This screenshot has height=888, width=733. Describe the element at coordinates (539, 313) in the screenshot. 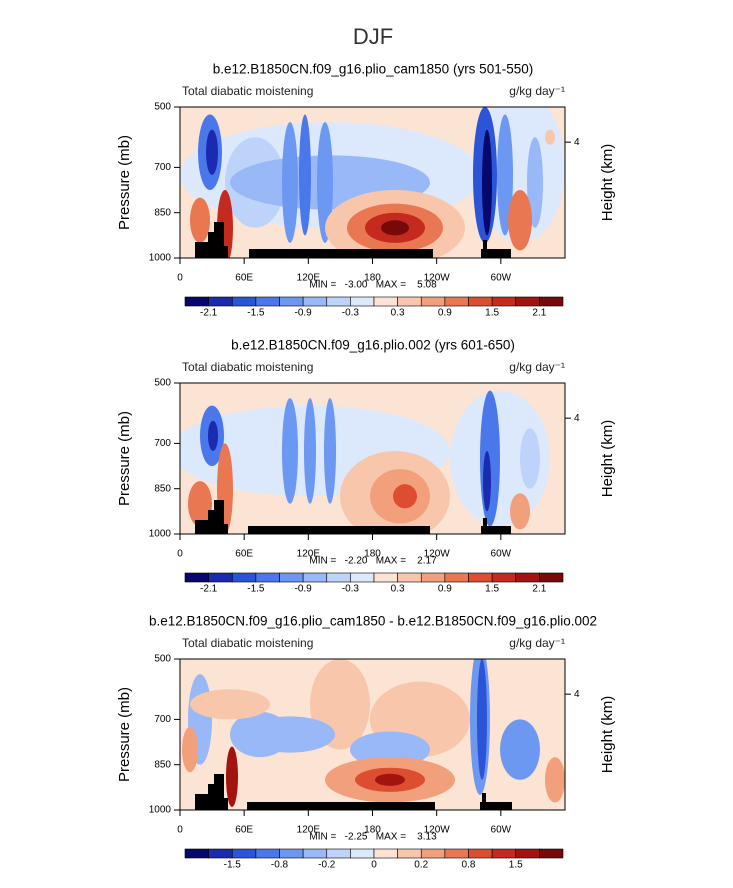

I see `colorbar-label: 2.1` at that location.